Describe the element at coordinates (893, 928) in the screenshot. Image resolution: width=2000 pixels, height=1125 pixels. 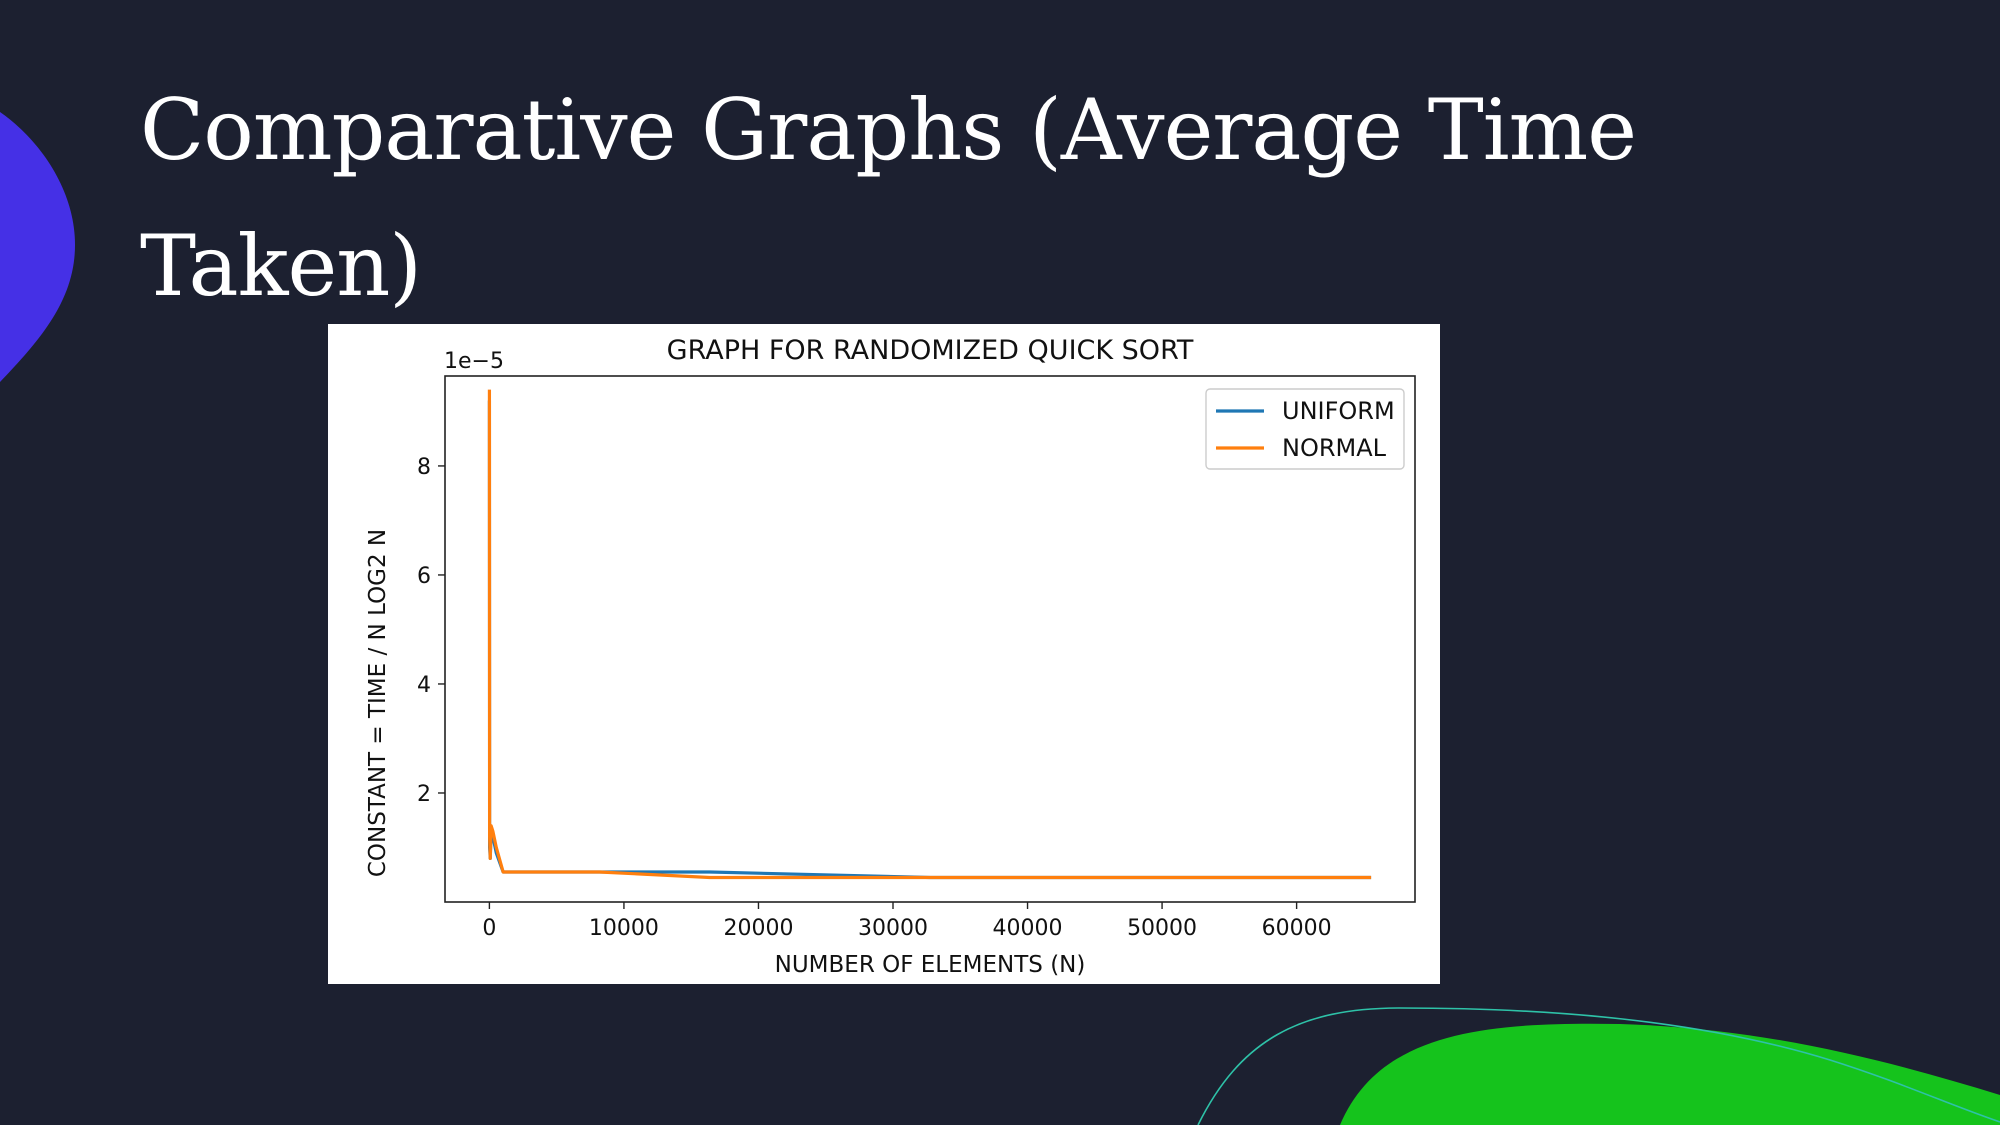
I see `x-tick-label: 30000` at that location.